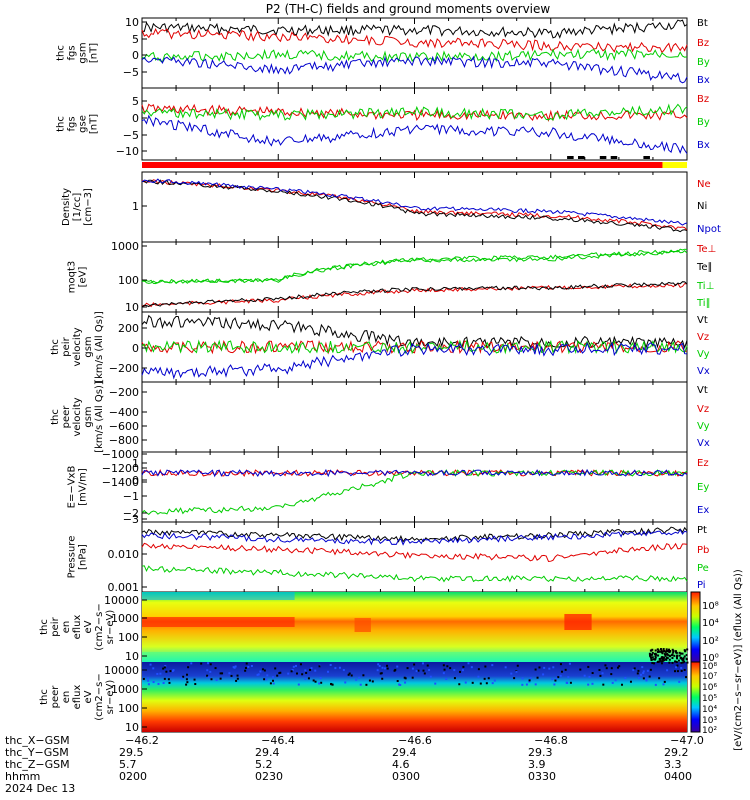  Describe the element at coordinates (72, 487) in the screenshot. I see `y-axis-label: E=−VxB` at that location.